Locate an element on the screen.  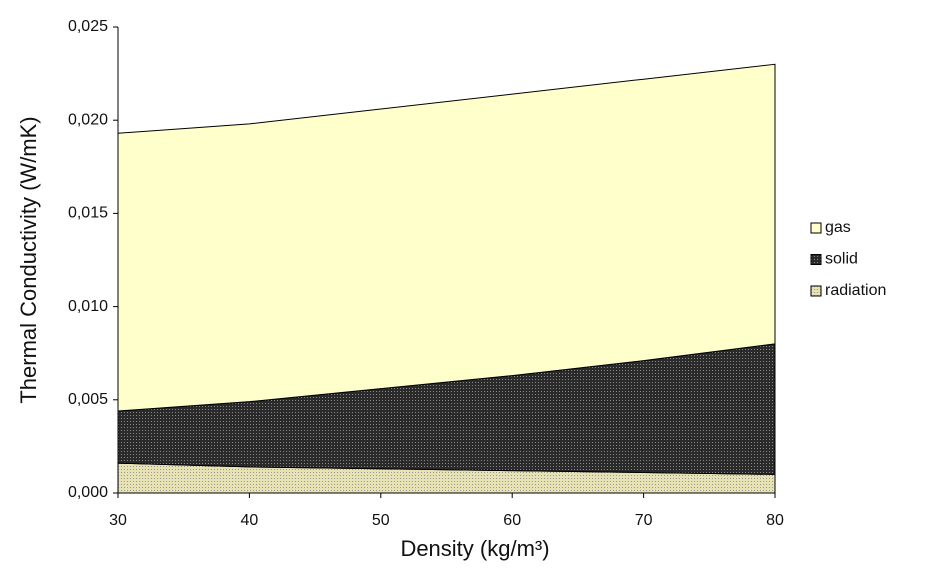
y-tick-label: 0,015 is located at coordinates (88, 213).